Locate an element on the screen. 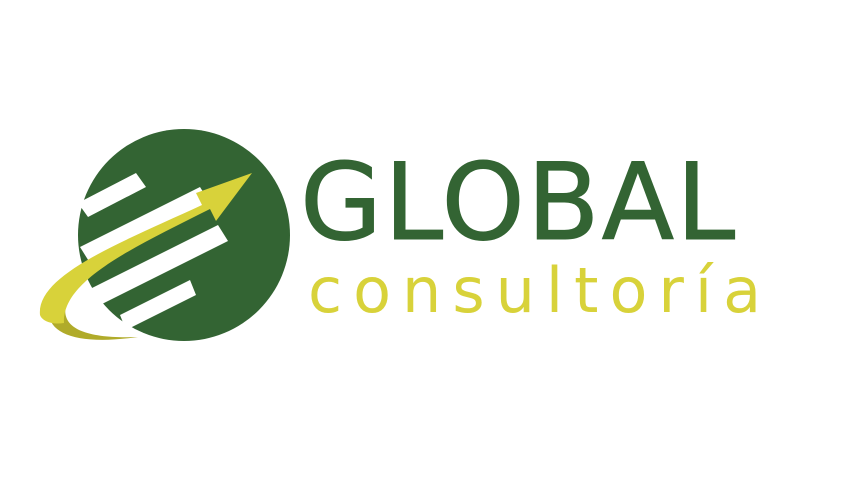 The width and height of the screenshot is (860, 480). swoosh-arrow is located at coordinates (145, 248).